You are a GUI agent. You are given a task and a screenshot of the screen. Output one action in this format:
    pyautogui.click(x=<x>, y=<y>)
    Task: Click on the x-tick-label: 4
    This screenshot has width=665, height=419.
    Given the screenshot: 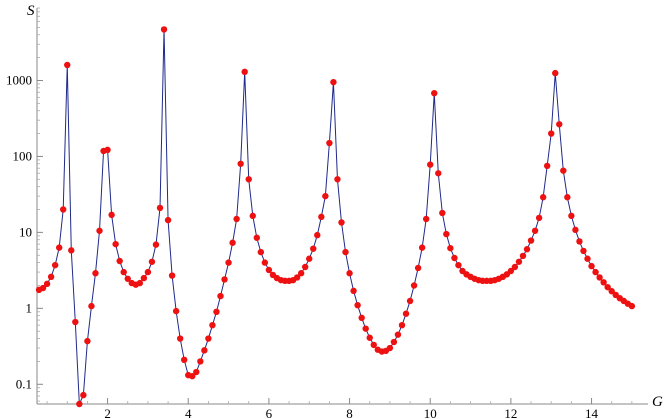 What is the action you would take?
    pyautogui.click(x=188, y=412)
    